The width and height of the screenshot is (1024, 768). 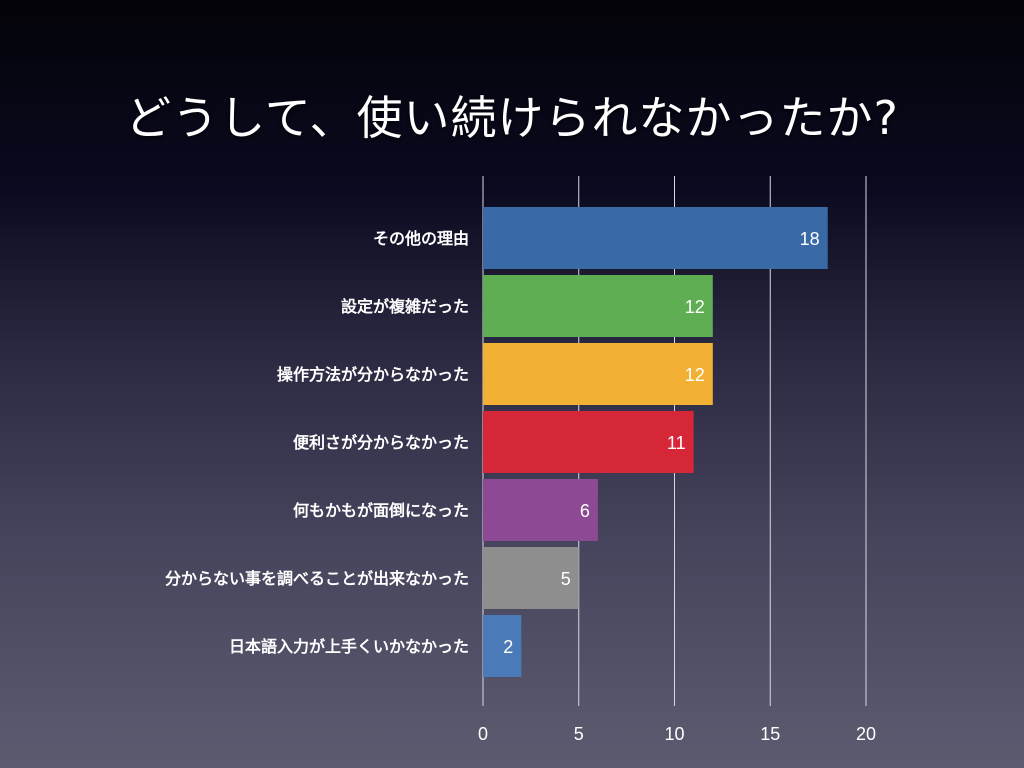 I want to click on x-tick-label: 5, so click(x=579, y=734).